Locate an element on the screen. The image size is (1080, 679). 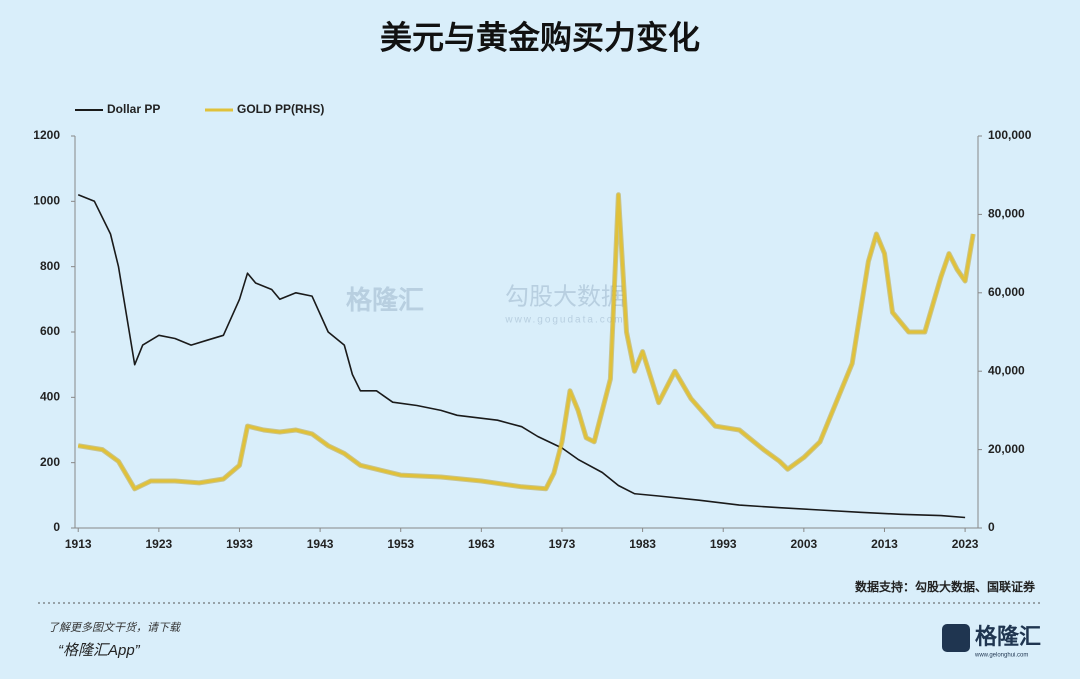
x-tick-label: 2003 is located at coordinates (803, 544).